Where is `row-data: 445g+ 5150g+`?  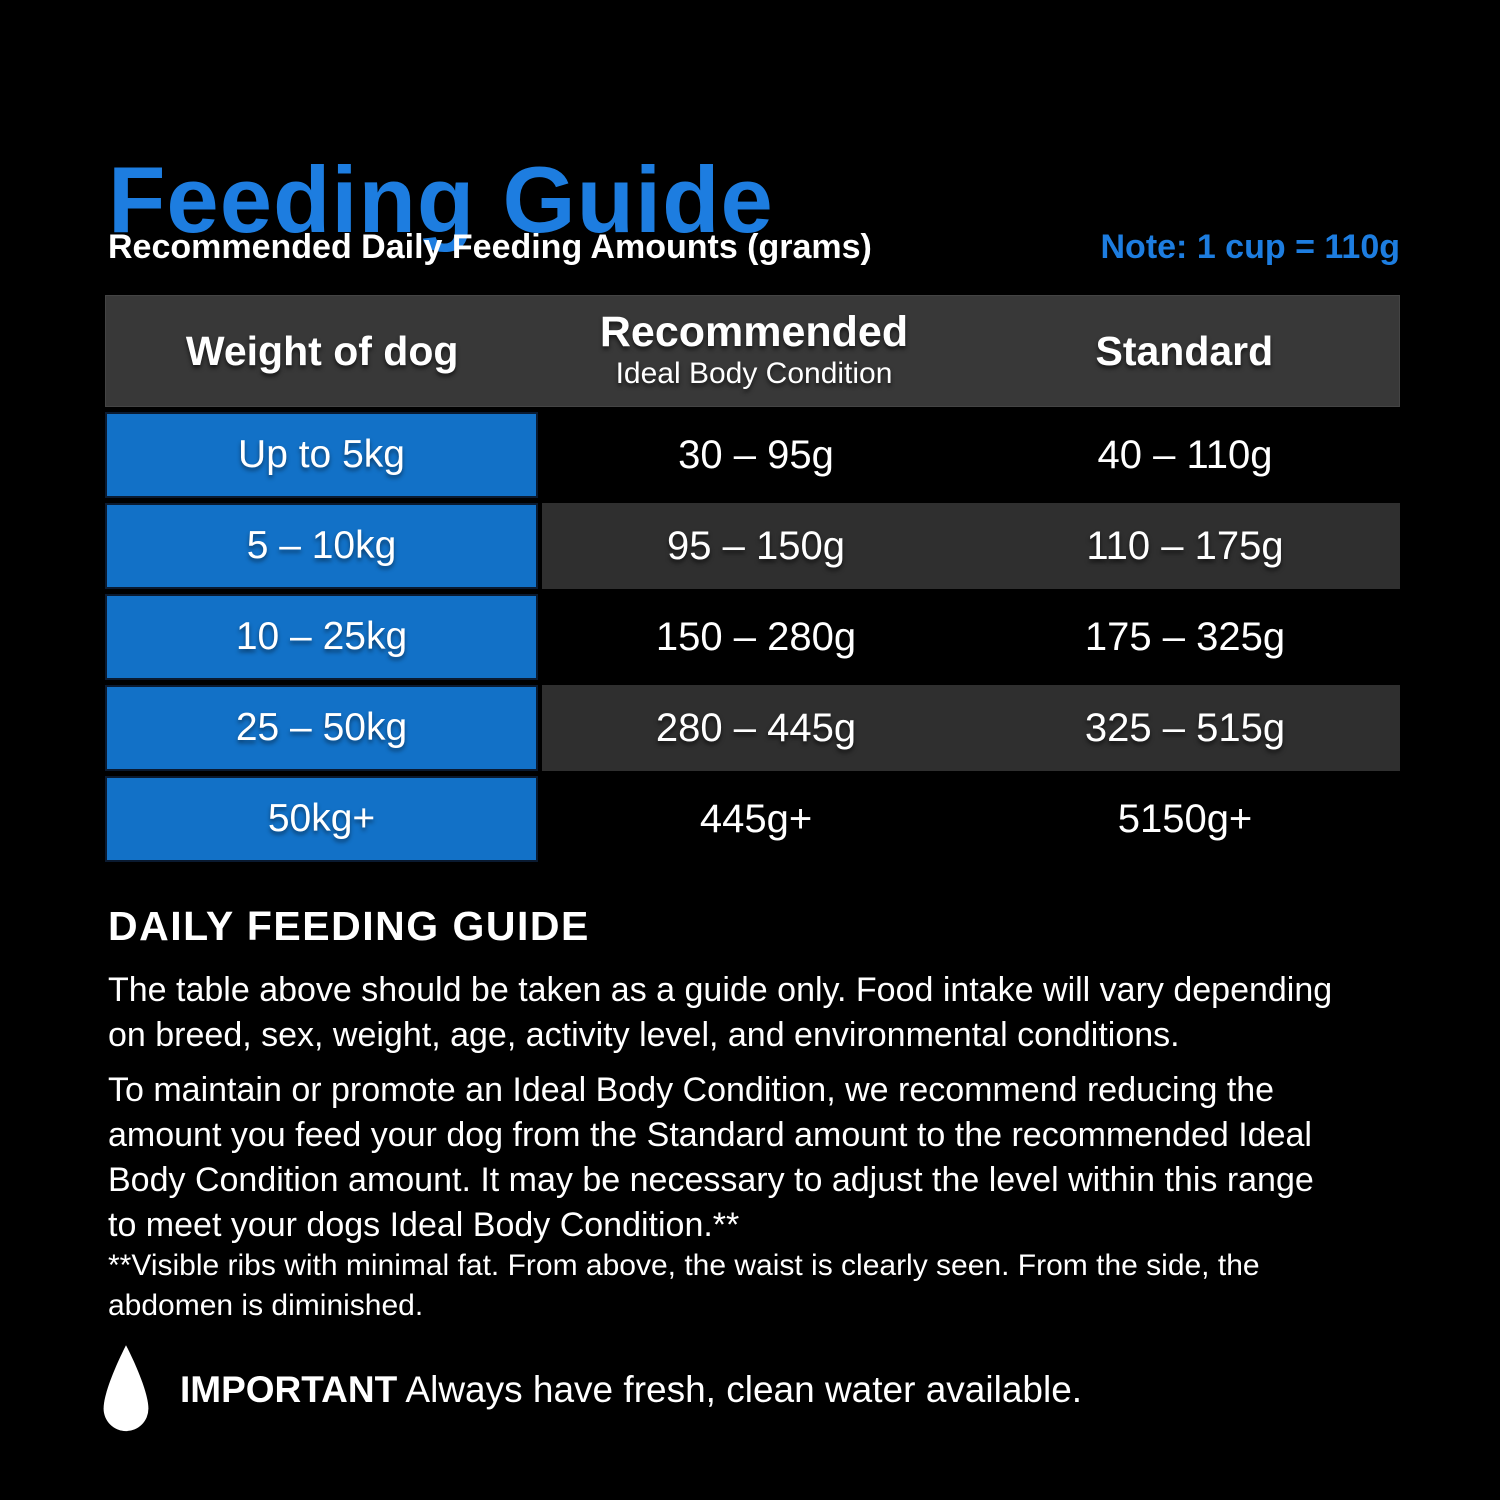 row-data: 445g+ 5150g+ is located at coordinates (971, 819).